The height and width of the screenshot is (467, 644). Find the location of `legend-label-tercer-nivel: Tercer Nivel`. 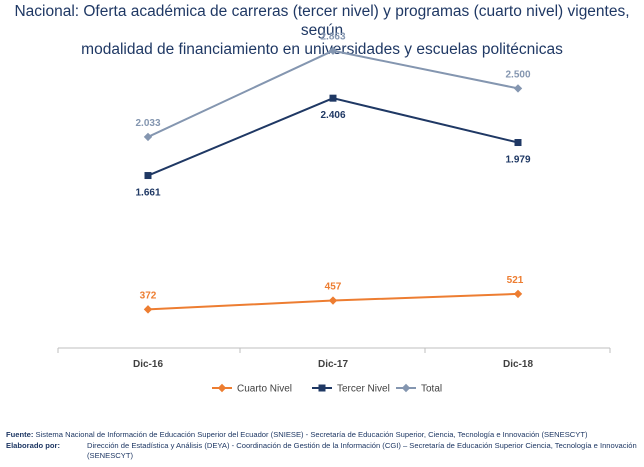

legend-label-tercer-nivel: Tercer Nivel is located at coordinates (363, 389).